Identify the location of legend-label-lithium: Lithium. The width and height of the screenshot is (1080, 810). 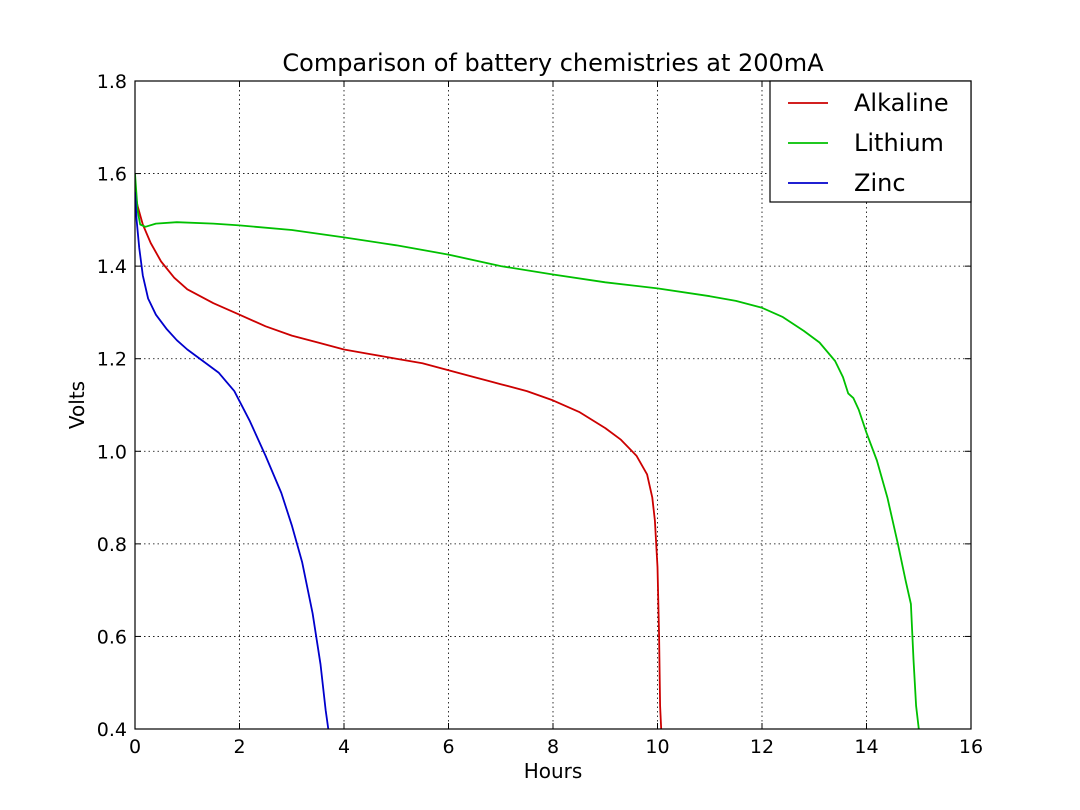
(899, 143).